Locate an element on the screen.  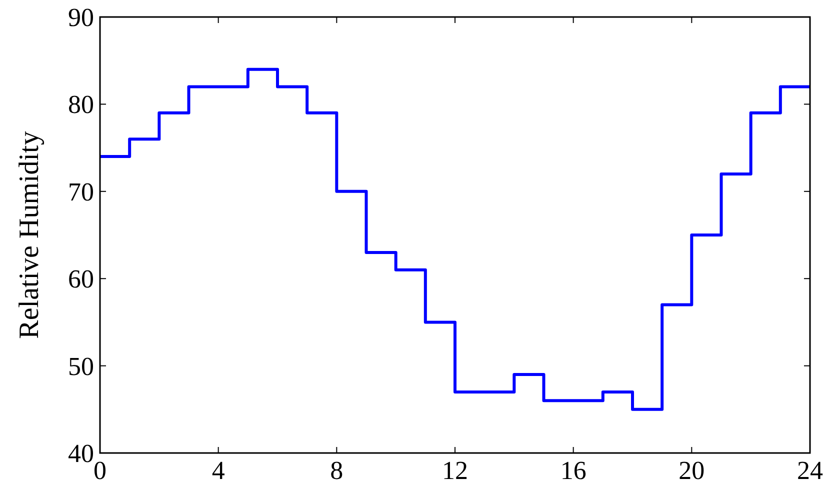
y-tick-label: 80 is located at coordinates (81, 105).